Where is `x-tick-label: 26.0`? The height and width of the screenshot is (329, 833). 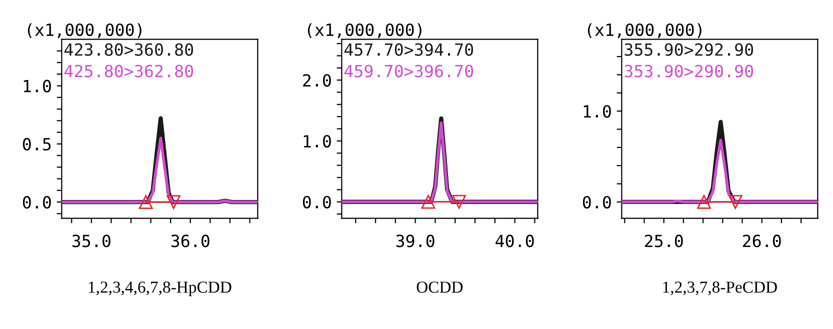
x-tick-label: 26.0 is located at coordinates (762, 241).